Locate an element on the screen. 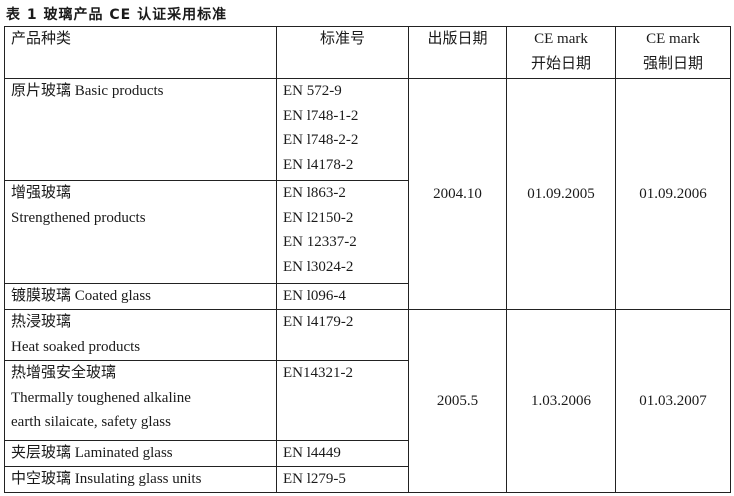 Image resolution: width=734 pixels, height=496 pixels. standard-text: EN l2150-2 is located at coordinates (318, 217).